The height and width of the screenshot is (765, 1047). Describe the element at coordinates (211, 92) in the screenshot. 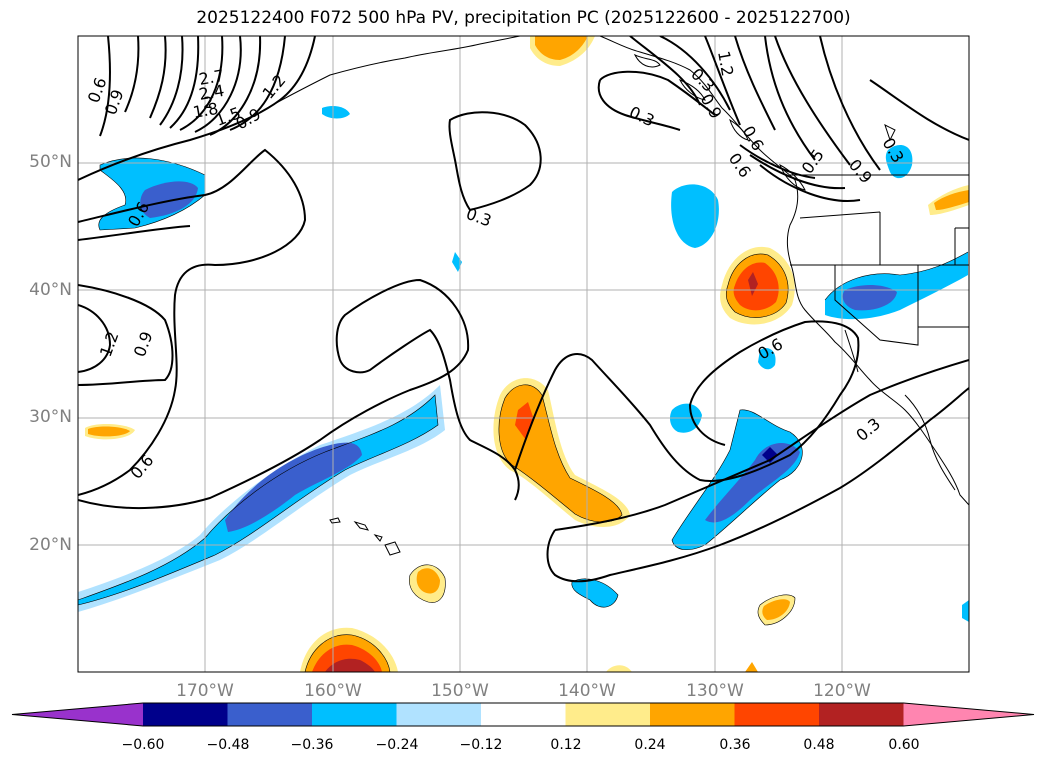

I see `contour-label: 2.4` at that location.